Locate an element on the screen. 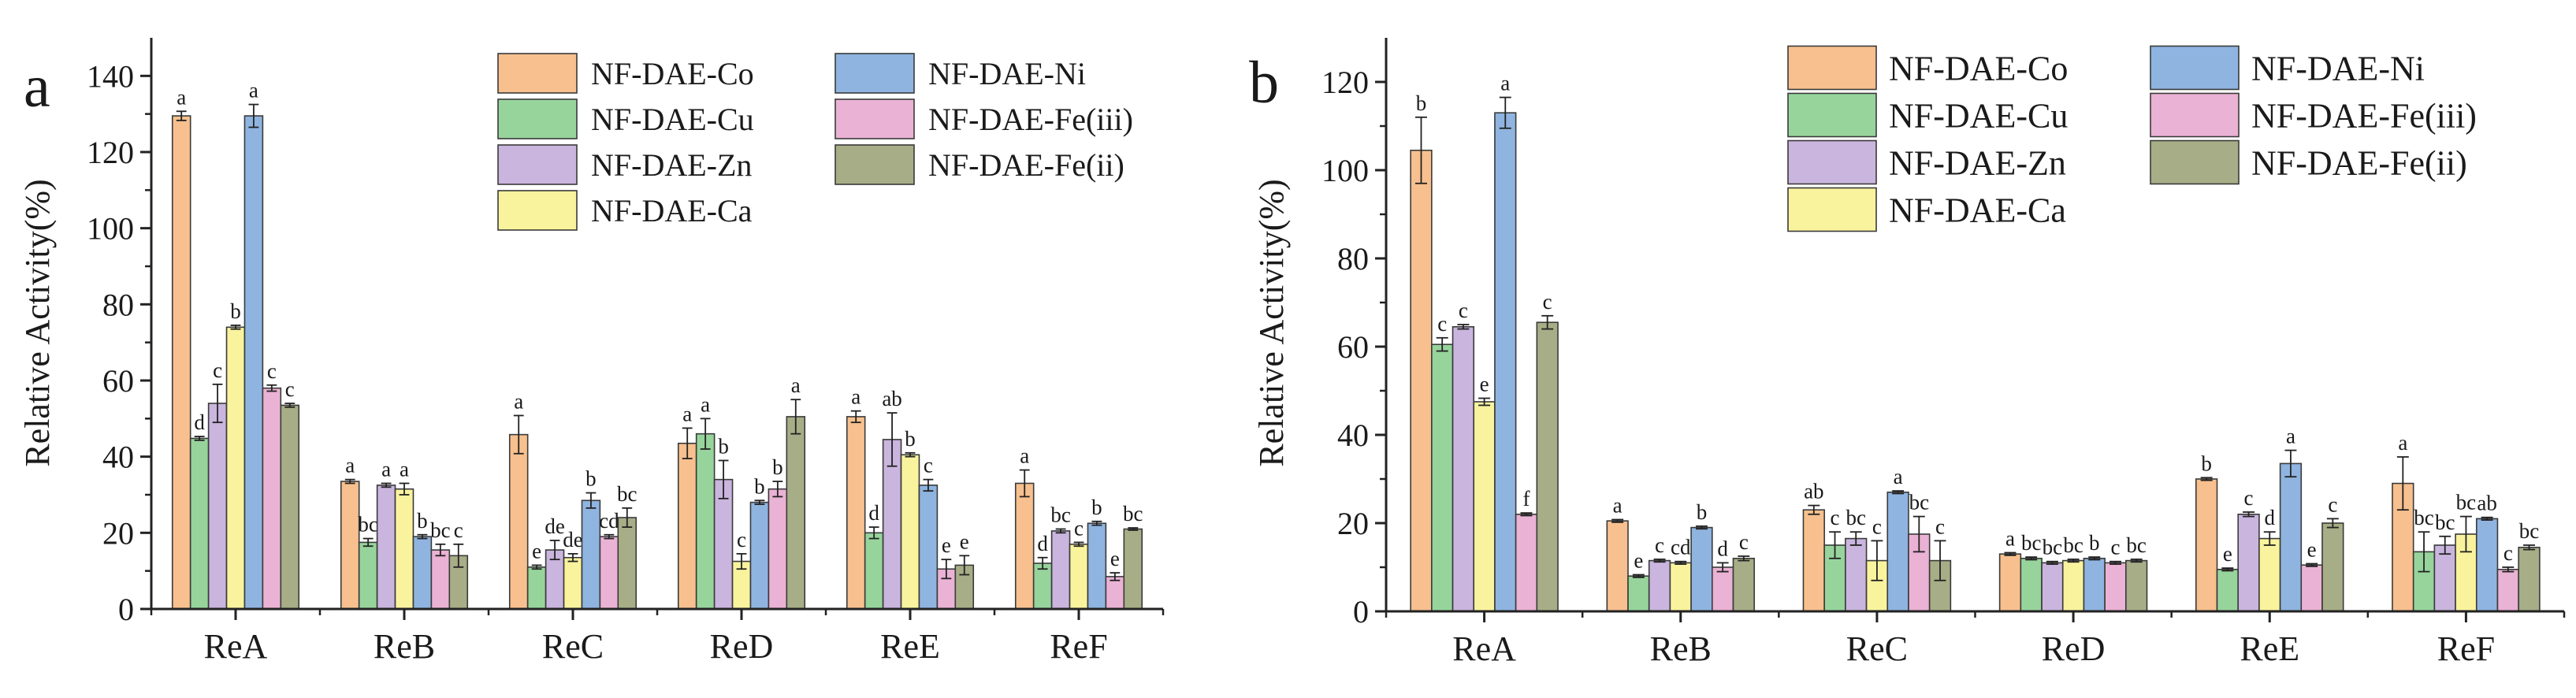  y-tick-label: 20 is located at coordinates (1353, 523).